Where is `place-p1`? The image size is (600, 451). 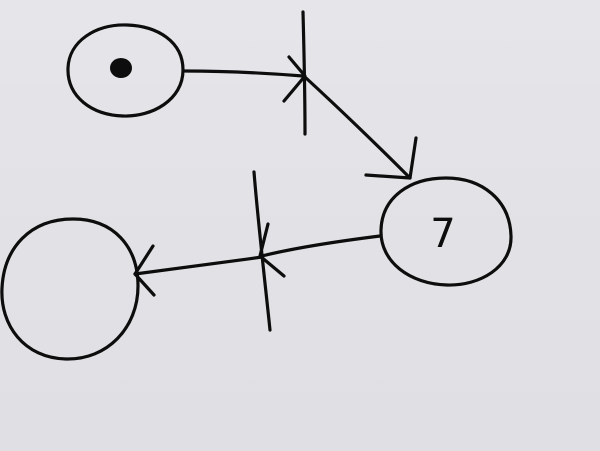
place-p1 is located at coordinates (125, 70).